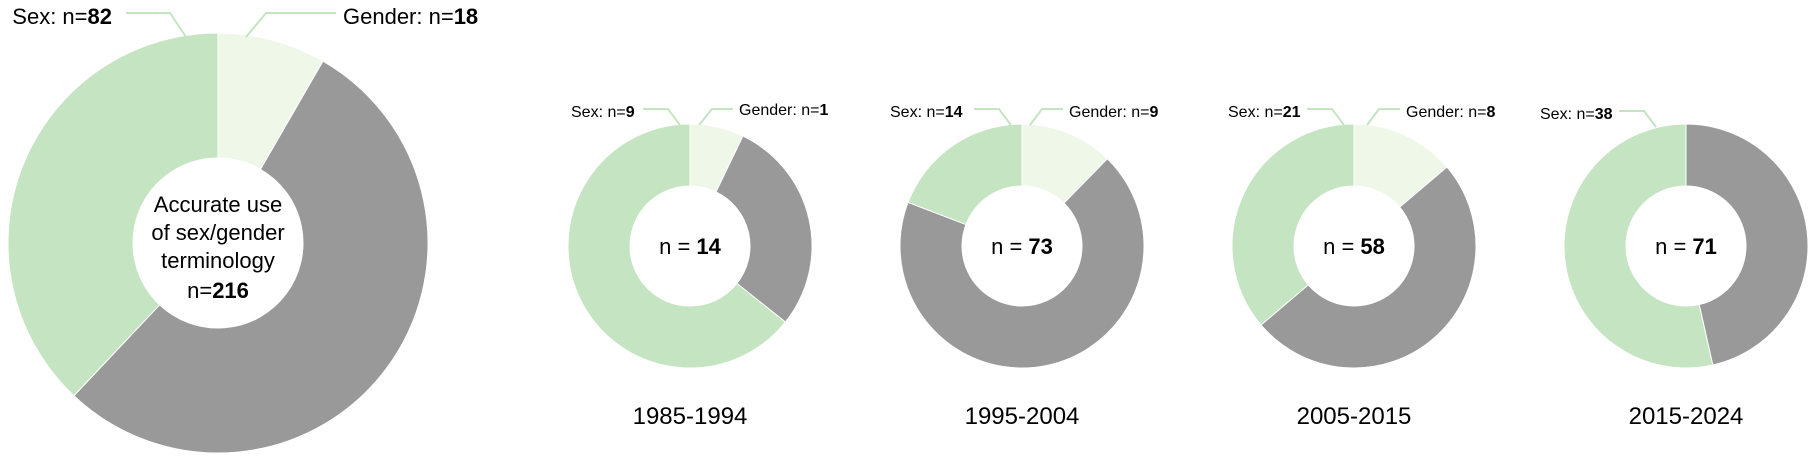  What do you see at coordinates (1354, 246) in the screenshot?
I see `center-total: n = 58` at bounding box center [1354, 246].